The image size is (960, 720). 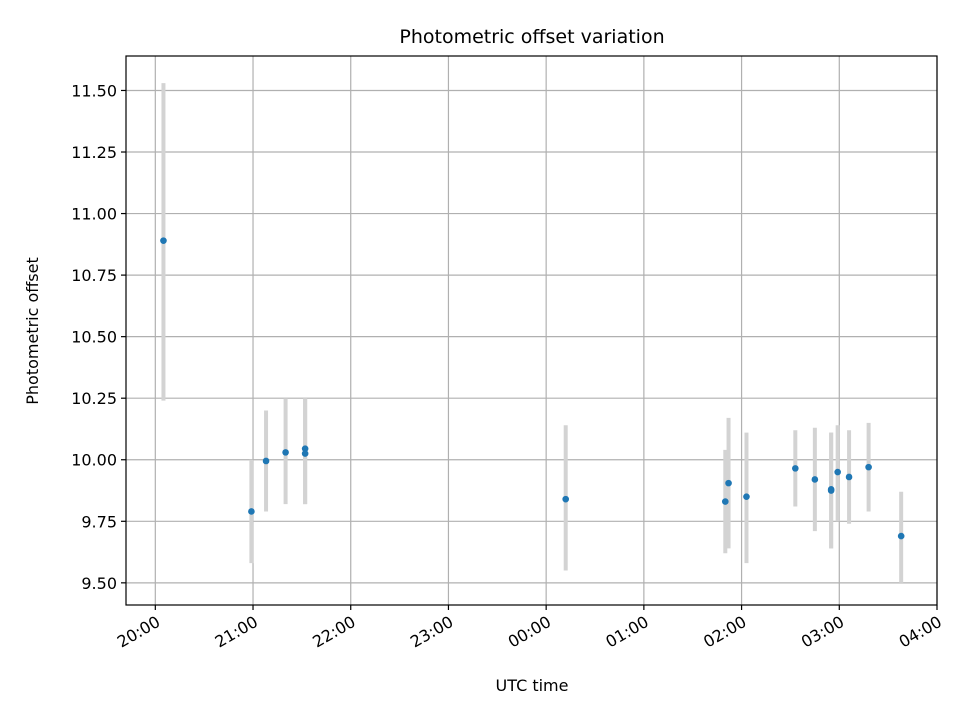 I want to click on y-tick-label: 9.50, so click(x=99, y=583).